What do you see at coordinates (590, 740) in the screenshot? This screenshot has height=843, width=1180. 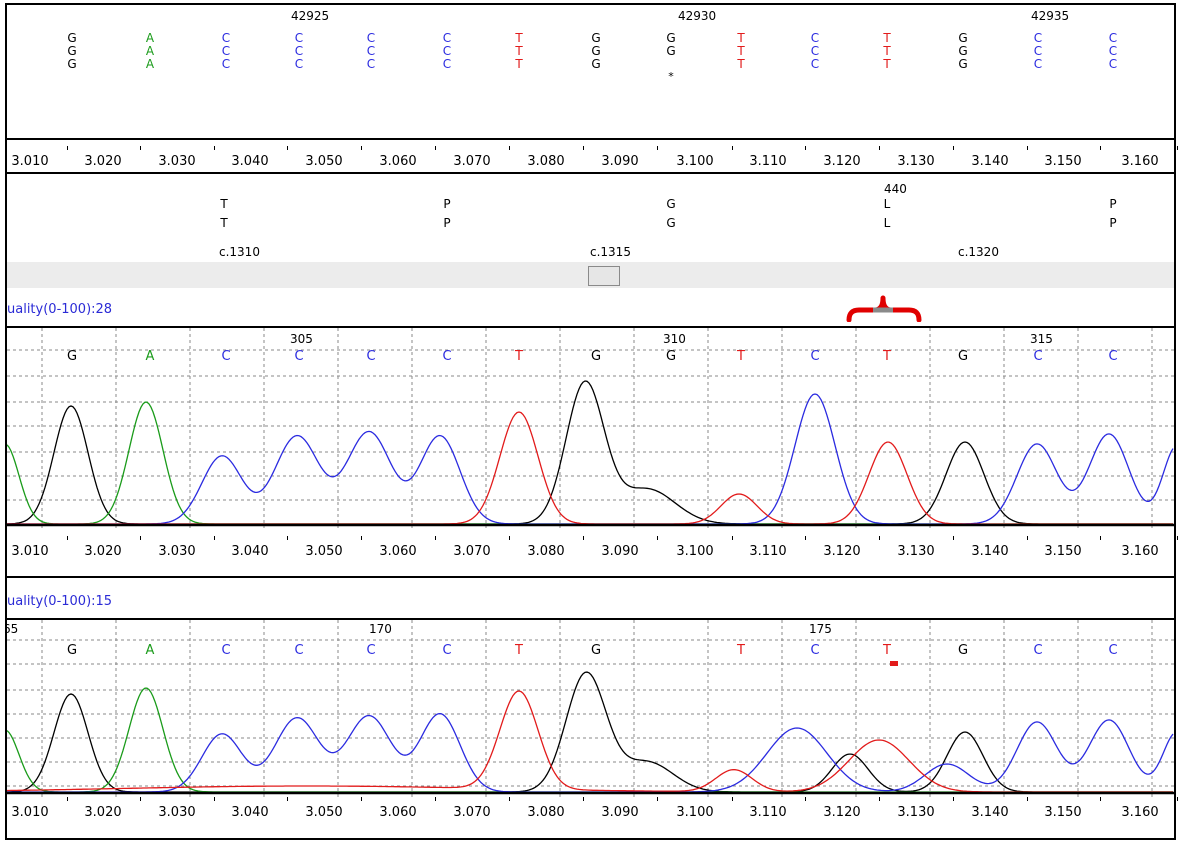 I see `trace-green-channel` at bounding box center [590, 740].